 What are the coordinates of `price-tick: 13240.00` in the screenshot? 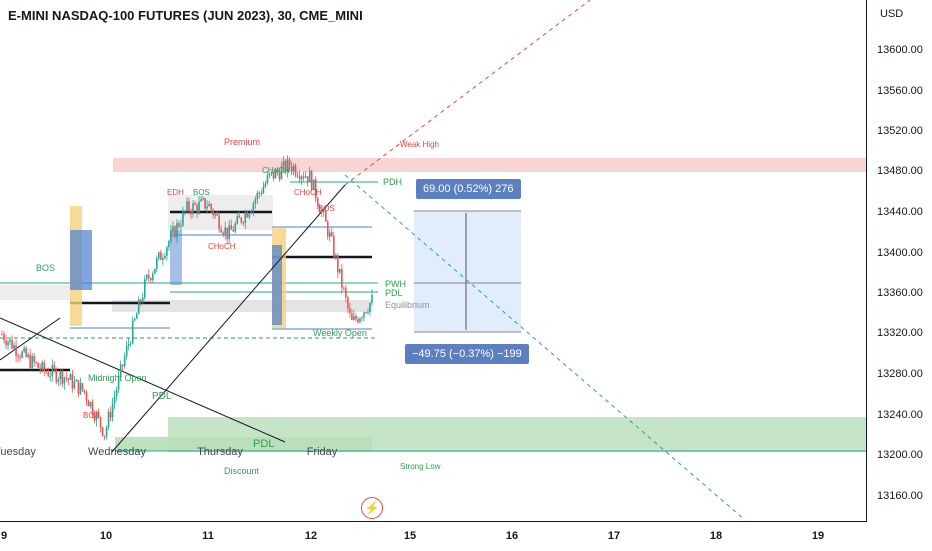 It's located at (900, 415).